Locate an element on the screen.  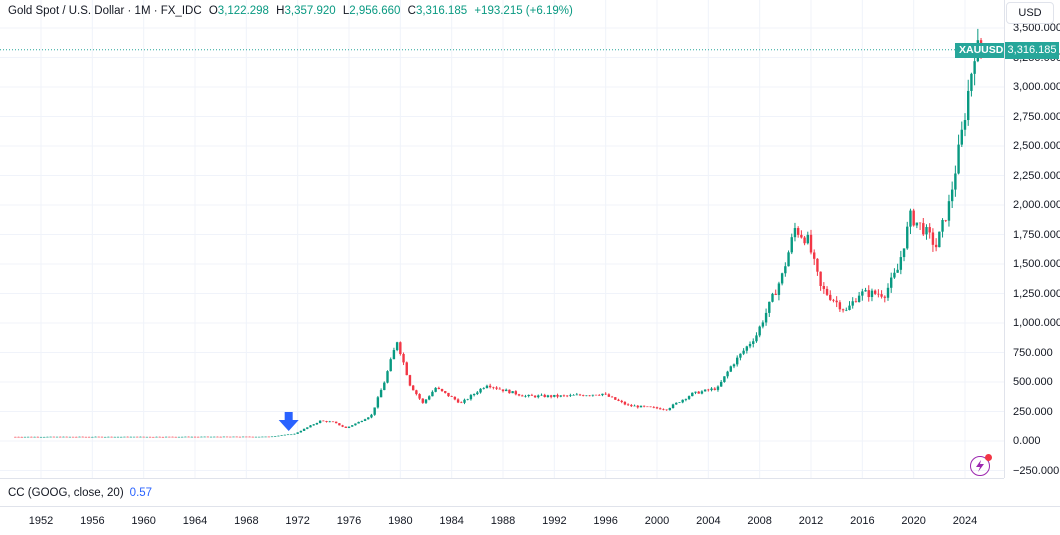
currency-button: USD is located at coordinates (1030, 13).